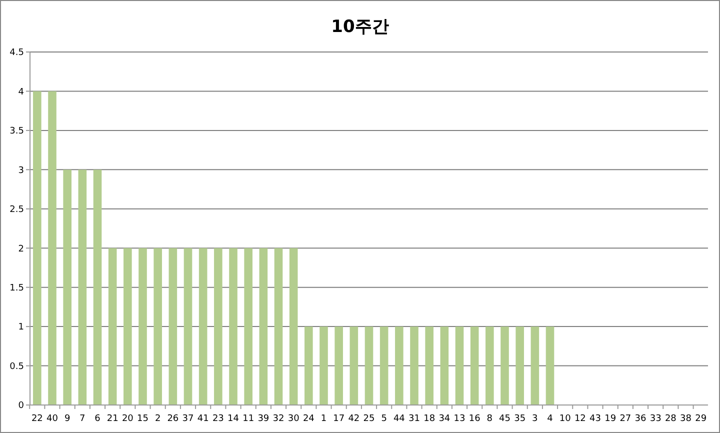 The width and height of the screenshot is (720, 433). Describe the element at coordinates (21, 406) in the screenshot. I see `y-tick-label: 0` at that location.